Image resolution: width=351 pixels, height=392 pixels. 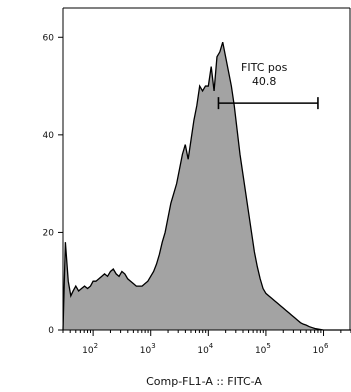 What do you see at coordinates (264, 81) in the screenshot?
I see `gate-percent-label: 40.8` at bounding box center [264, 81].